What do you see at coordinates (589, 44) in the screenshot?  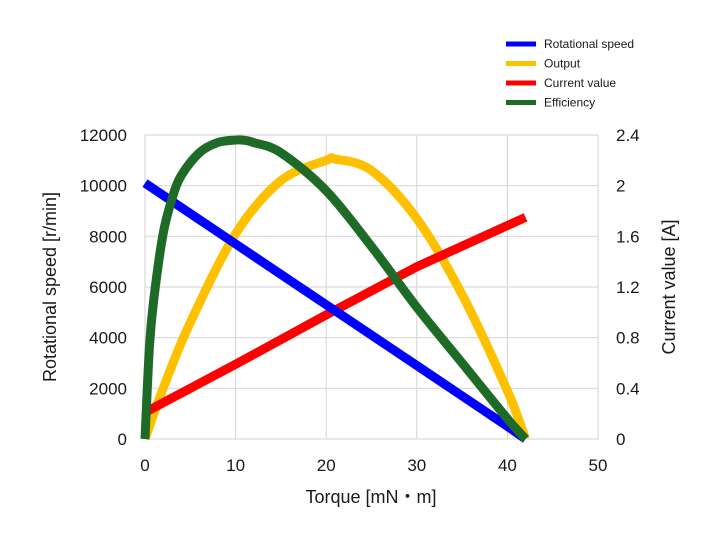 I see `legend-label-rotational-speed: Rotational speed` at bounding box center [589, 44].